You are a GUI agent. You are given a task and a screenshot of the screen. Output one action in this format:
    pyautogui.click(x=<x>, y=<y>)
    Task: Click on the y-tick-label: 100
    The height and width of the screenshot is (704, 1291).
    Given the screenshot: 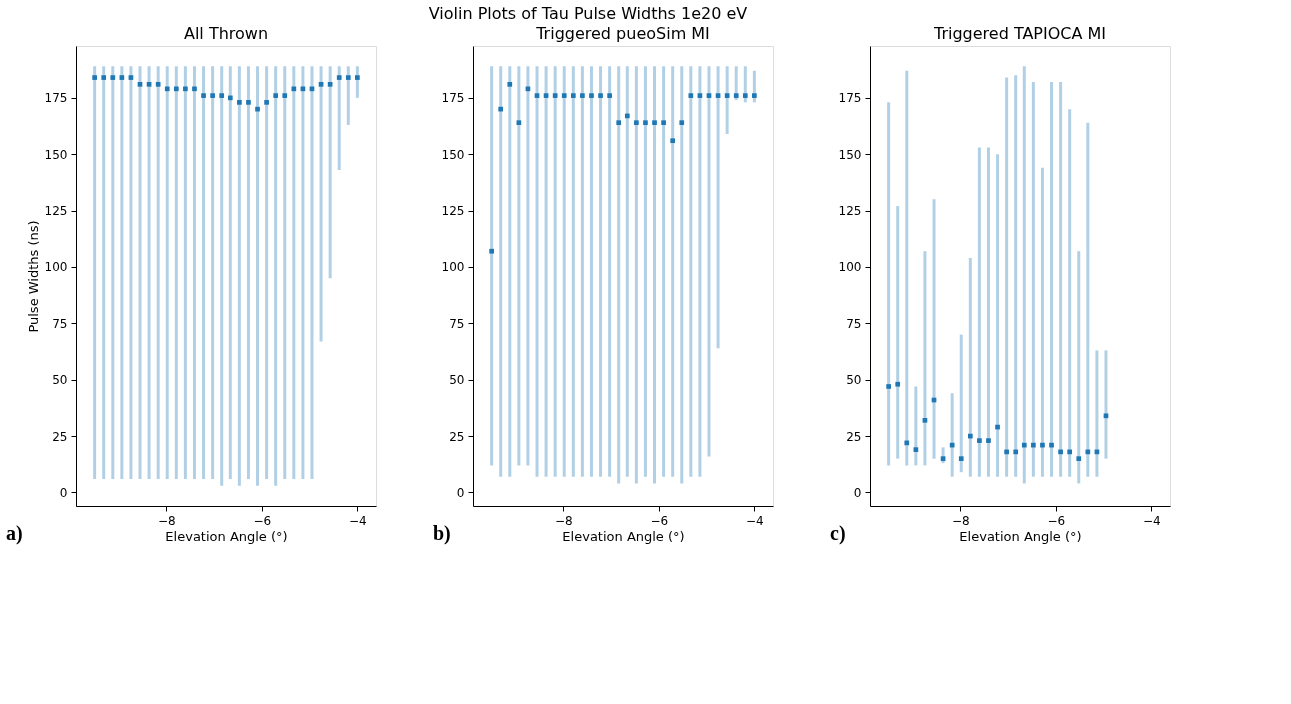 What is the action you would take?
    pyautogui.click(x=850, y=267)
    